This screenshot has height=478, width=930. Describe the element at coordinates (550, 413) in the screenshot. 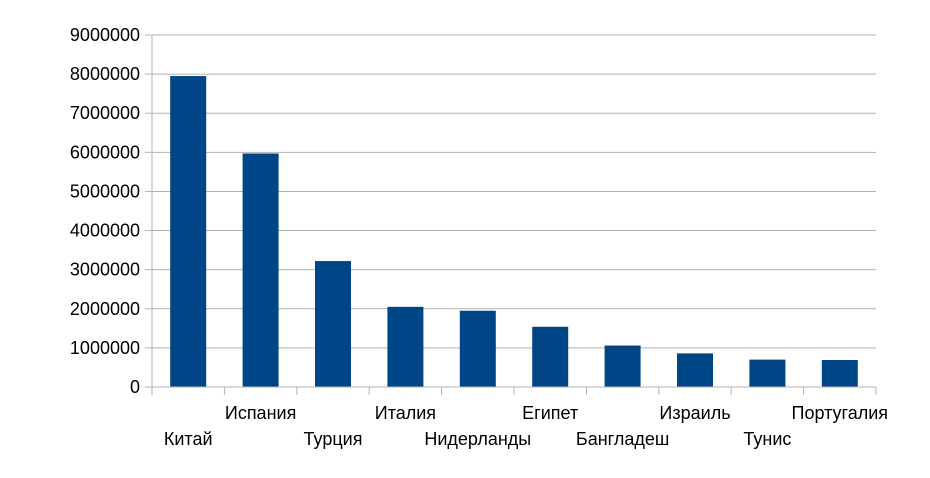

I see `x-tick-label: Египет` at that location.